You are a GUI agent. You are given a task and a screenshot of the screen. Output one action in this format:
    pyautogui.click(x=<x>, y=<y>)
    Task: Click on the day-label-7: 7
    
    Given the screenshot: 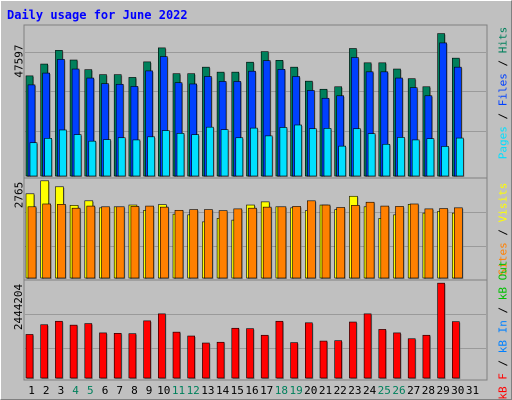 What is the action you would take?
    pyautogui.click(x=119, y=390)
    